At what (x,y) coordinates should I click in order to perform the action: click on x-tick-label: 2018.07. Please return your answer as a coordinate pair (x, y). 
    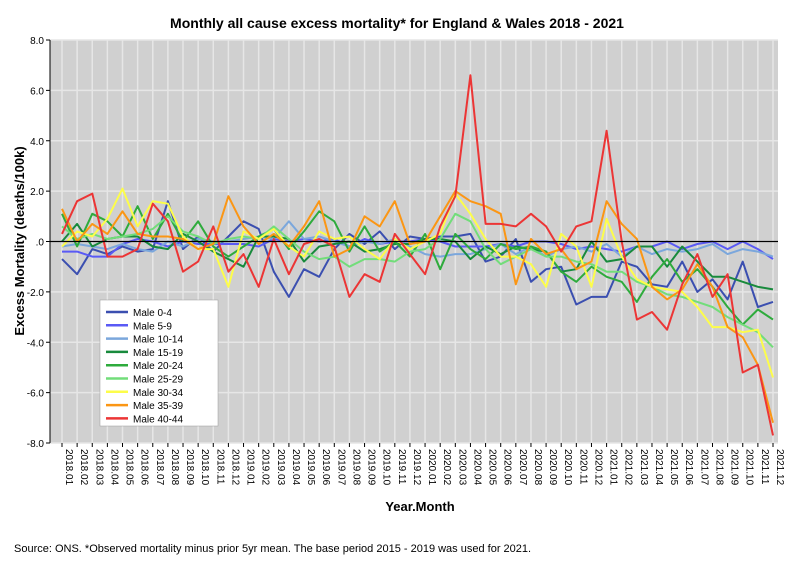
    Looking at the image, I should click on (159, 467).